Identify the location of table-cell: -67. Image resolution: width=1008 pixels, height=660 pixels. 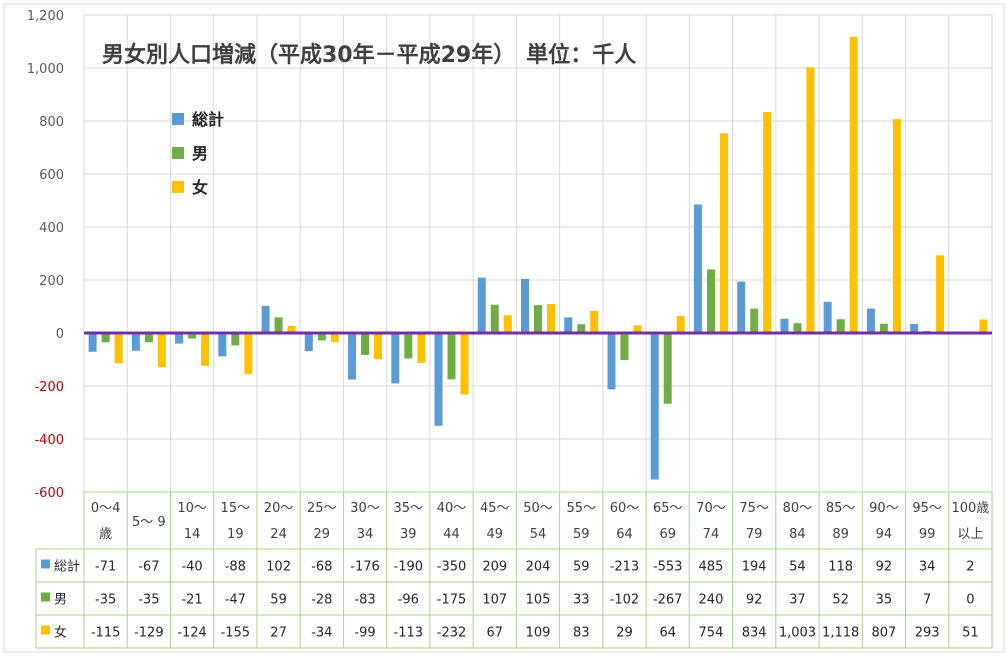
(148, 567).